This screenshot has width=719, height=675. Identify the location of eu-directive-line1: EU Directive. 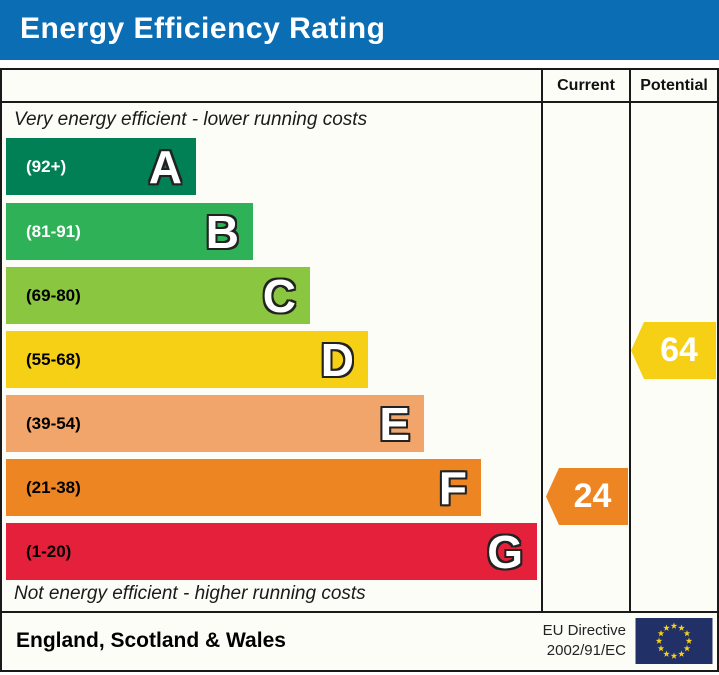
(584, 630).